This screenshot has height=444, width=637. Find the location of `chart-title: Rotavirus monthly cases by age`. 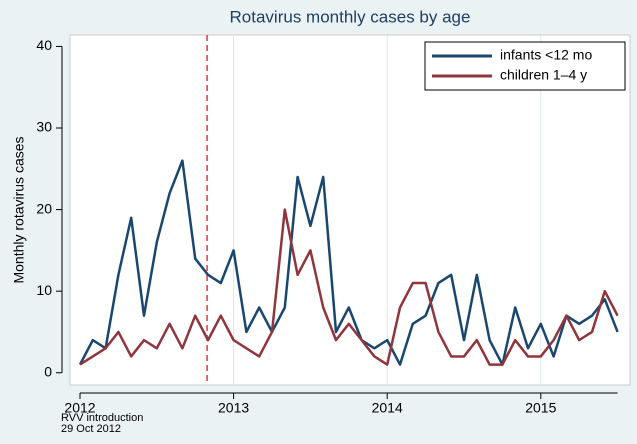

chart-title: Rotavirus monthly cases by age is located at coordinates (350, 16).